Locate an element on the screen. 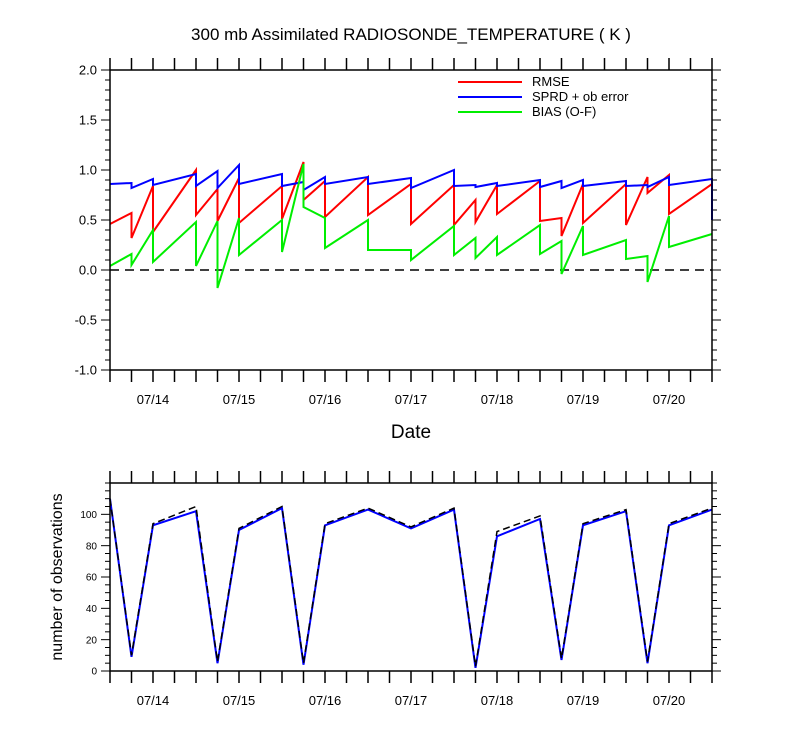 The height and width of the screenshot is (750, 800). top-y-tick-label: 0.5 is located at coordinates (88, 220).